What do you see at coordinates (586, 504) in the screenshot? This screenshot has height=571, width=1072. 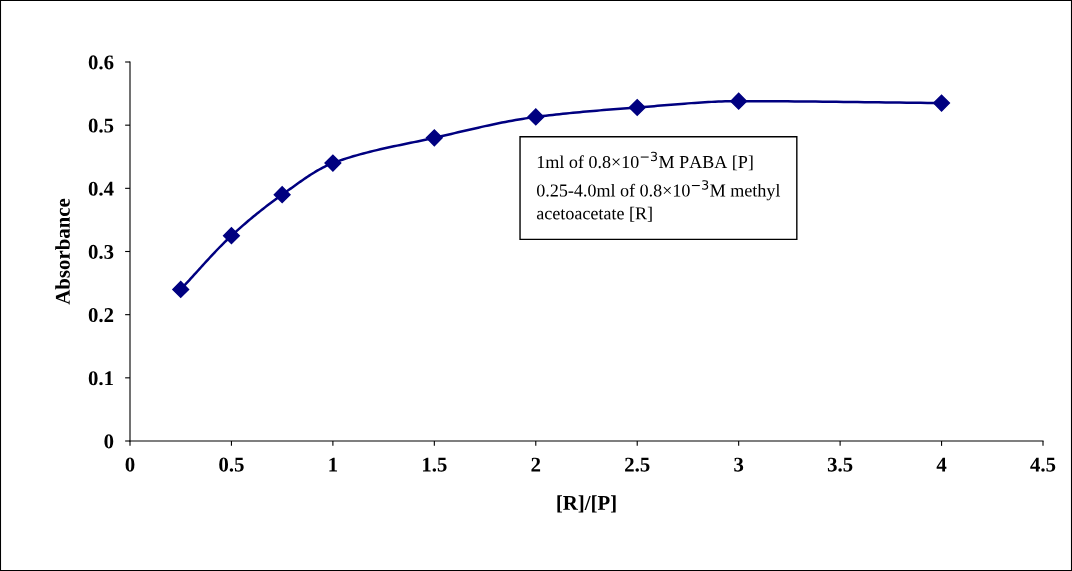 I see `x-axis-title: [R]/[P]` at bounding box center [586, 504].